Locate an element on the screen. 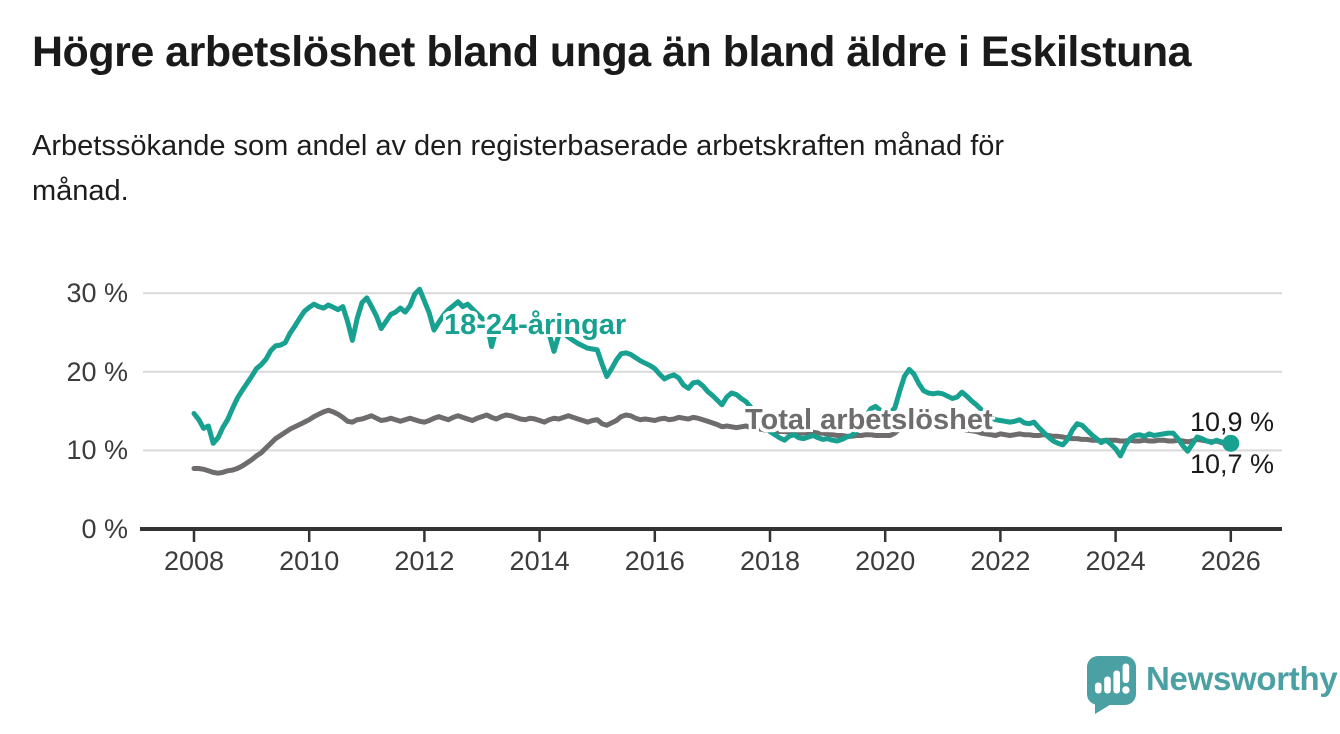 This screenshot has height=734, width=1340. y-axis-label-10: 10 % is located at coordinates (97, 450).